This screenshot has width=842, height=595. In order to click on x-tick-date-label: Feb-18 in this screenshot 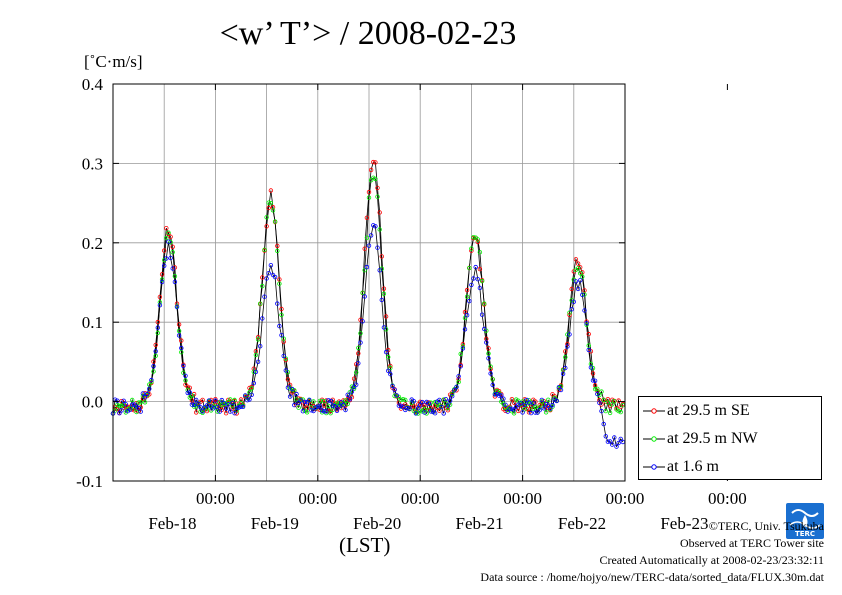, I will do `click(172, 523)`.